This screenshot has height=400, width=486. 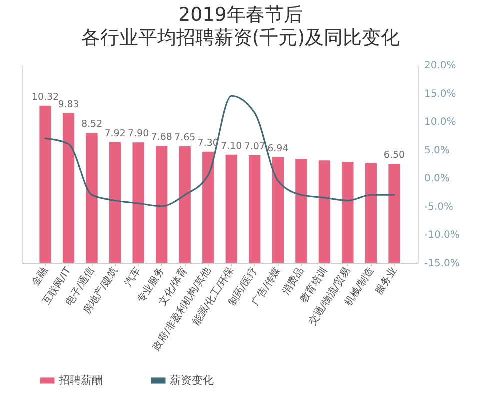 I want to click on data-label: 6.50, so click(x=395, y=155).